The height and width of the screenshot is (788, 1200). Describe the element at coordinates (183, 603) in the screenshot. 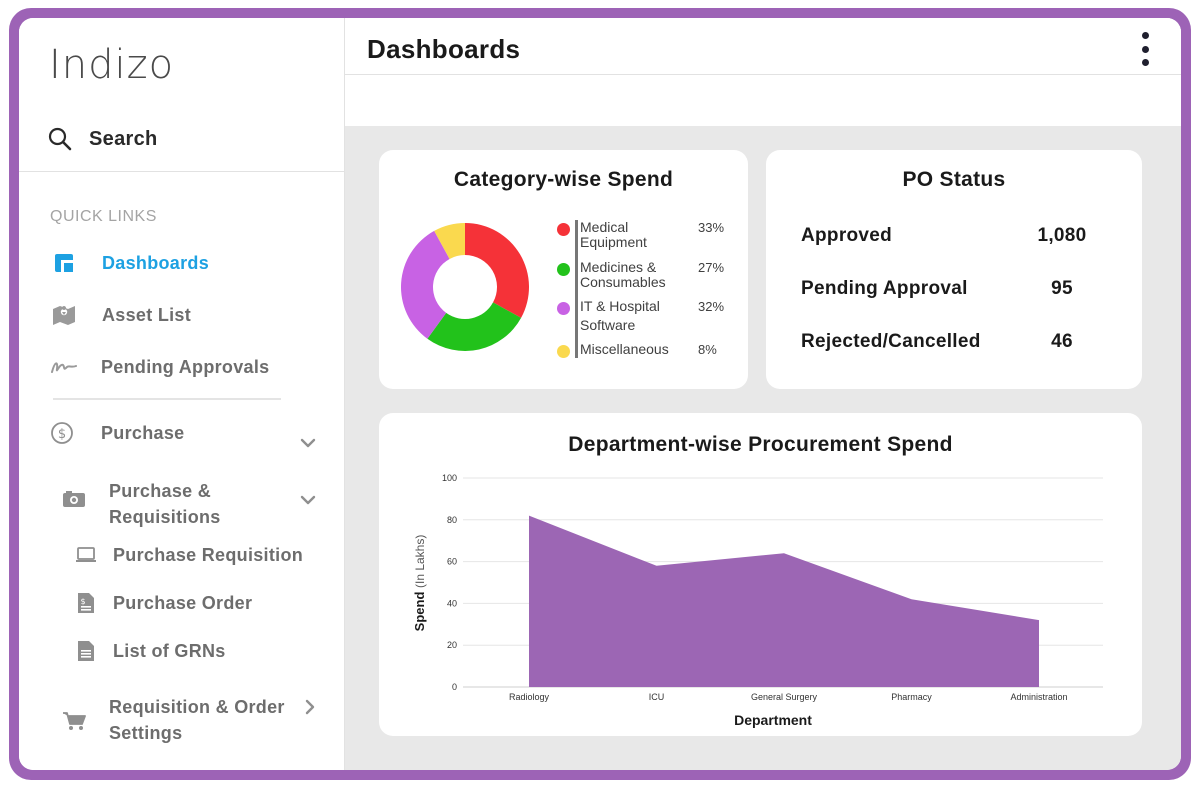

I see `sidebar-item-label: Purchase Order` at that location.